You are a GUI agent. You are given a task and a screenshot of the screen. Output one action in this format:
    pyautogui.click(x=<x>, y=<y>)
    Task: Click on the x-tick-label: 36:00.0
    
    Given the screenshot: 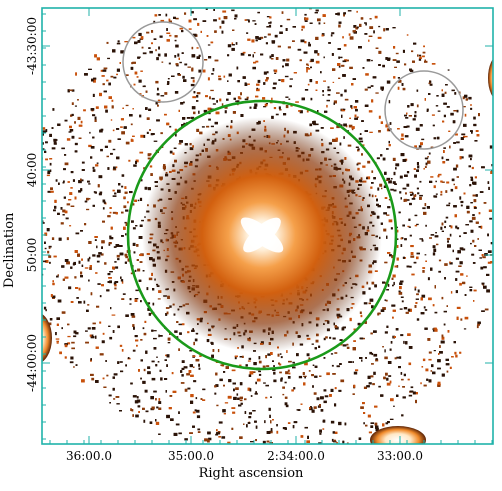 What is the action you would take?
    pyautogui.click(x=89, y=456)
    